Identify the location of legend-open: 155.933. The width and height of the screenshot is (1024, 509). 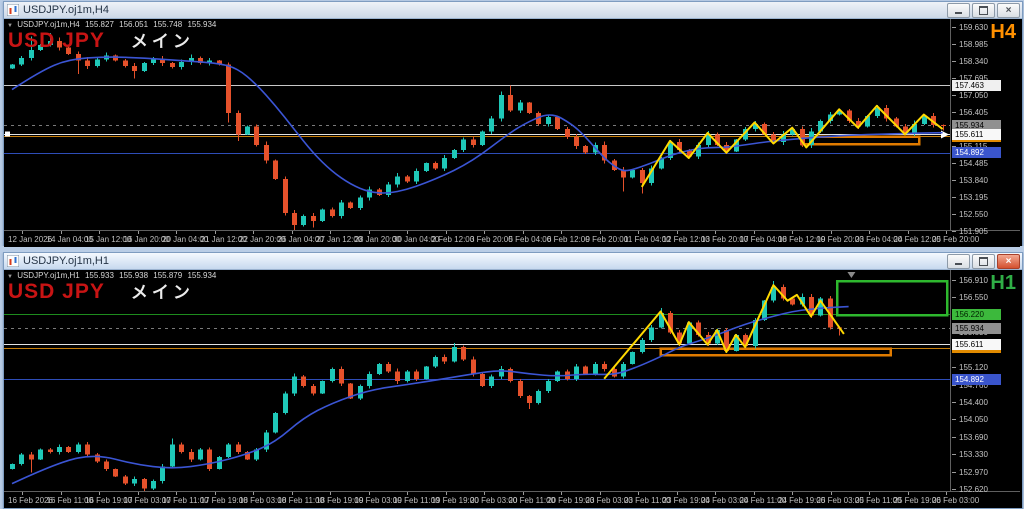
(99, 275).